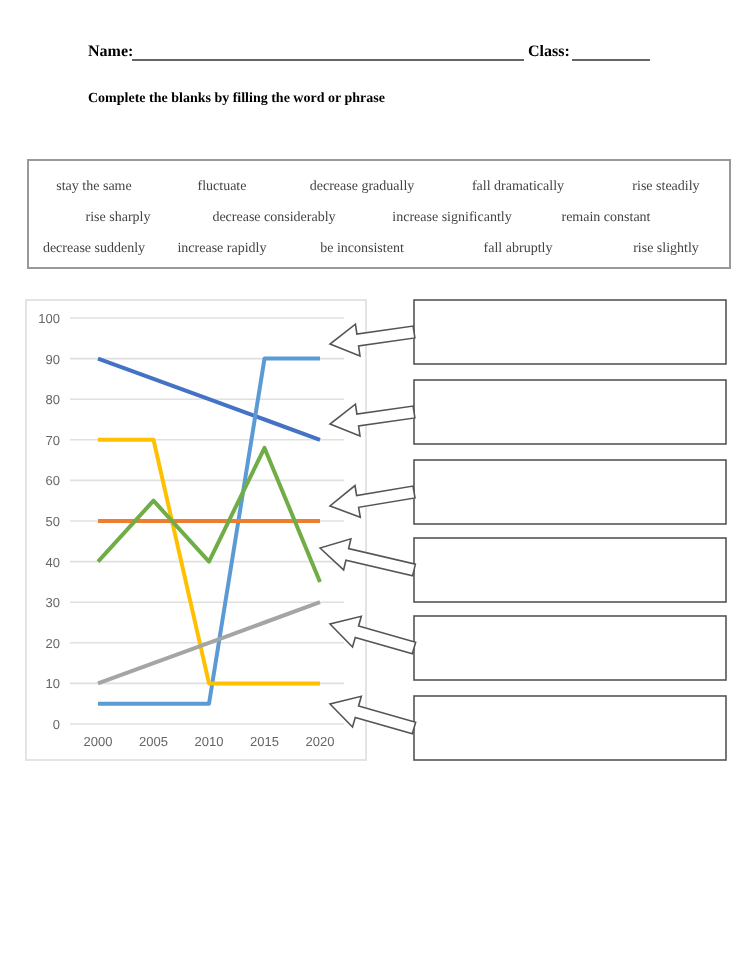  Describe the element at coordinates (111, 51) in the screenshot. I see `text: Name:` at that location.